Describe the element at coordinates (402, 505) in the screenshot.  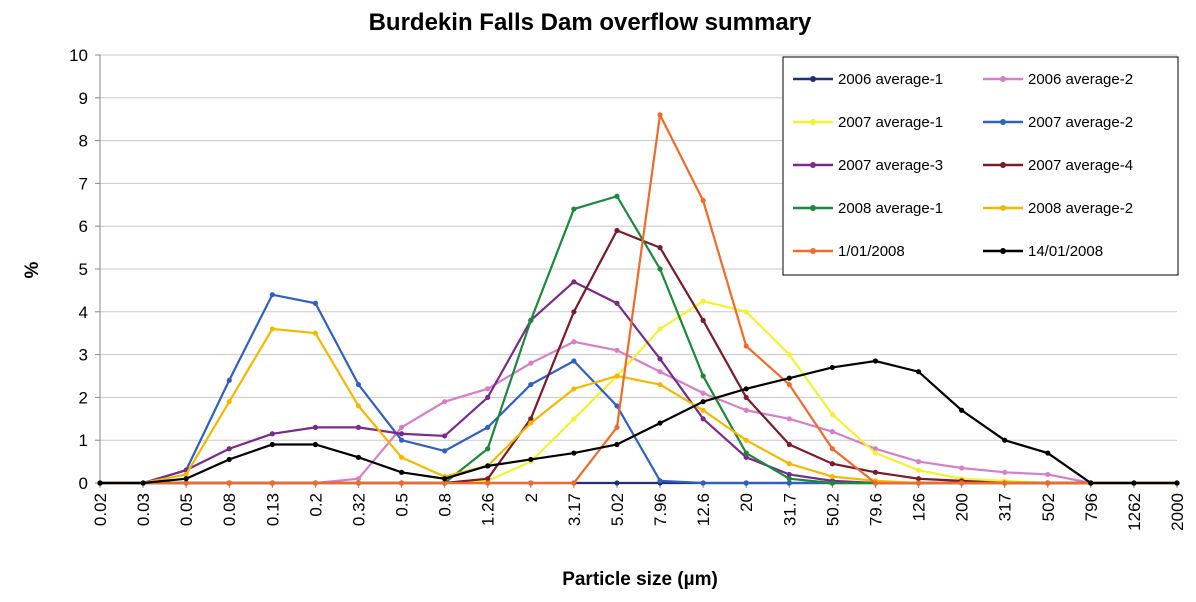
I see `x-tick-label: 0.5` at that location.